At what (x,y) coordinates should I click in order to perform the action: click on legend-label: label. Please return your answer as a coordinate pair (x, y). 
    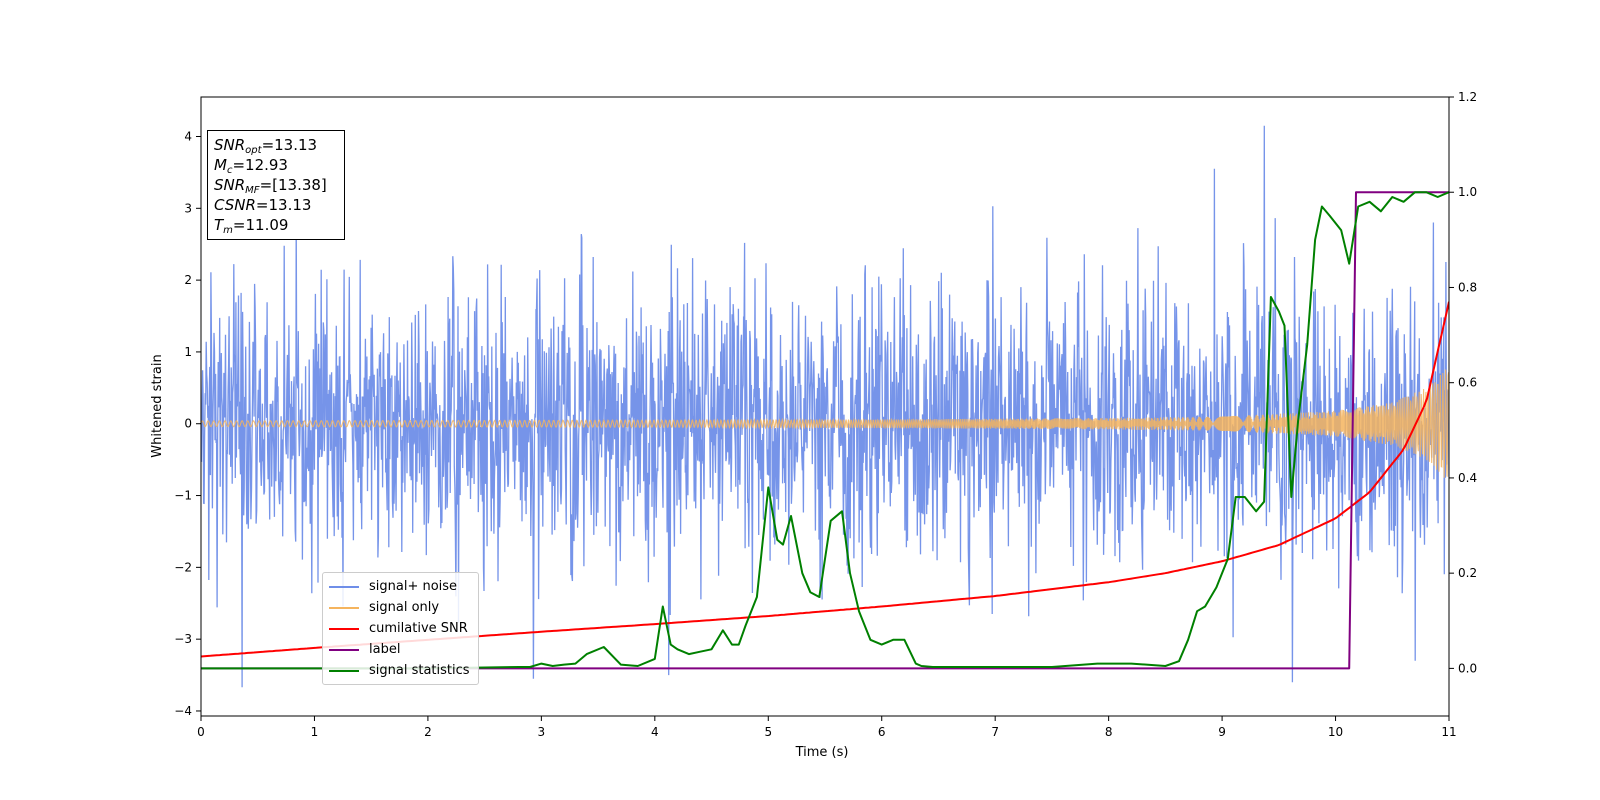
    Looking at the image, I should click on (385, 649).